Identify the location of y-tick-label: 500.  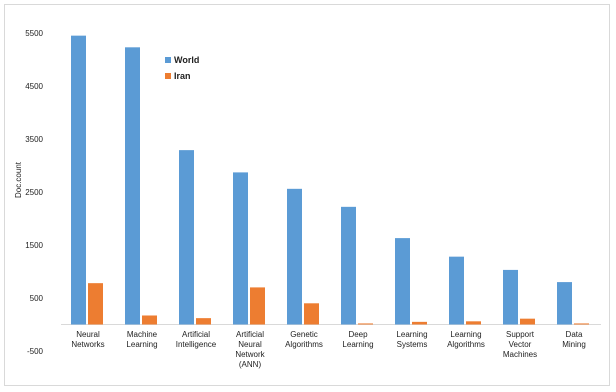
(37, 298).